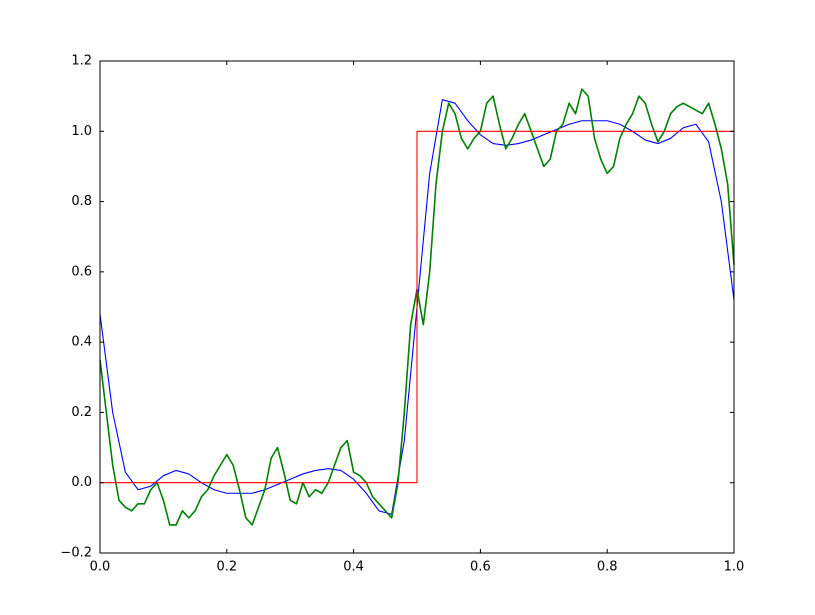 The width and height of the screenshot is (815, 615). I want to click on y-tick-label: 0.0, so click(81, 482).